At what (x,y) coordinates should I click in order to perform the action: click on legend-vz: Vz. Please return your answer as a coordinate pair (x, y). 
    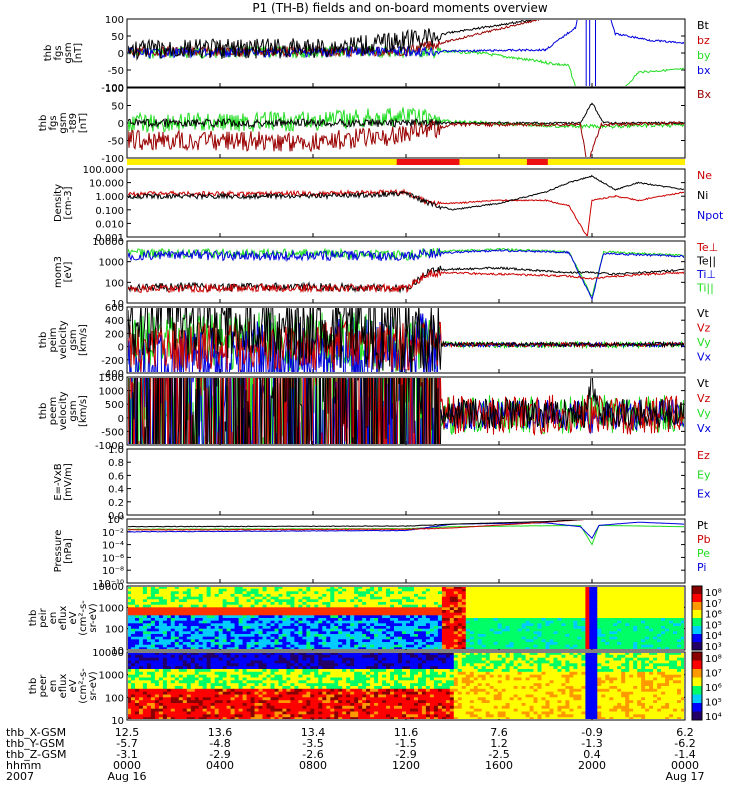
    Looking at the image, I should click on (704, 328).